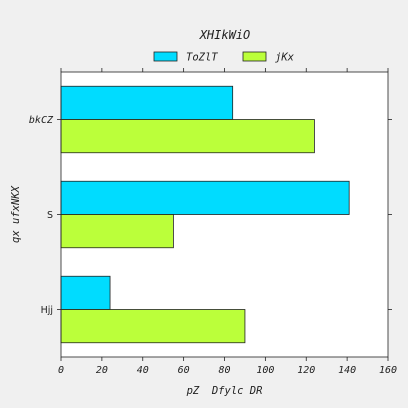 This screenshot has width=408, height=408. I want to click on x-tick-label-0: 0, so click(61, 370).